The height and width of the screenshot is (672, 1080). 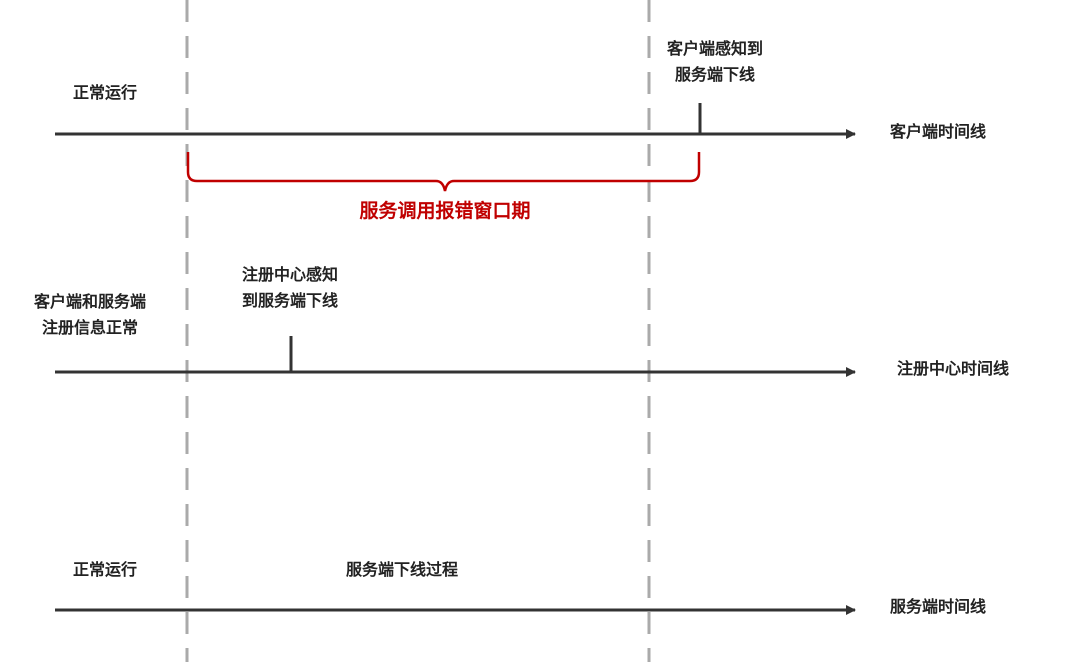 What do you see at coordinates (289, 300) in the screenshot?
I see `registry-event-label-line2: 到服务端下线` at bounding box center [289, 300].